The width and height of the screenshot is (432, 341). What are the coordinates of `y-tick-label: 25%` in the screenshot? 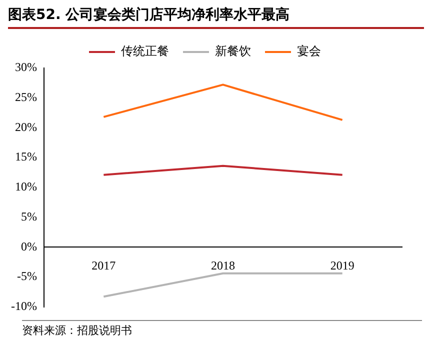 It's located at (25, 97).